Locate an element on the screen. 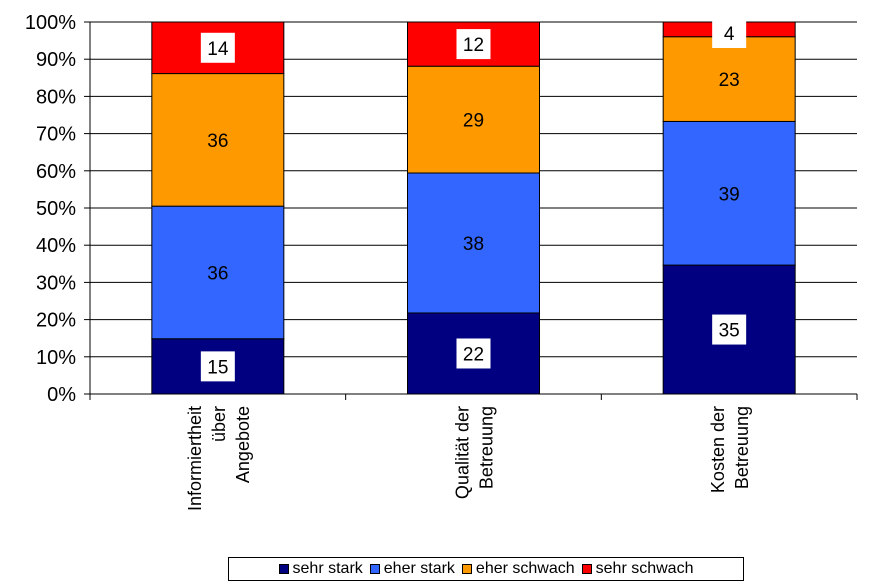 Image resolution: width=877 pixels, height=585 pixels. y-tick-label: 50% is located at coordinates (56, 209).